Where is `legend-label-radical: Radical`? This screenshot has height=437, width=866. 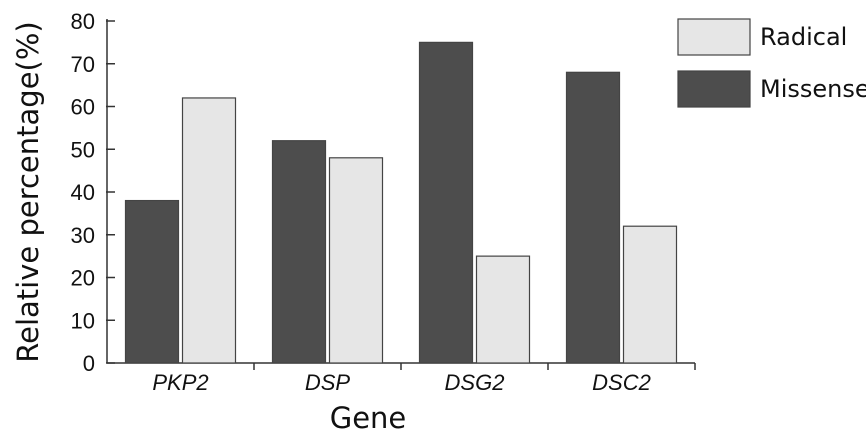 legend-label-radical: Radical is located at coordinates (803, 37).